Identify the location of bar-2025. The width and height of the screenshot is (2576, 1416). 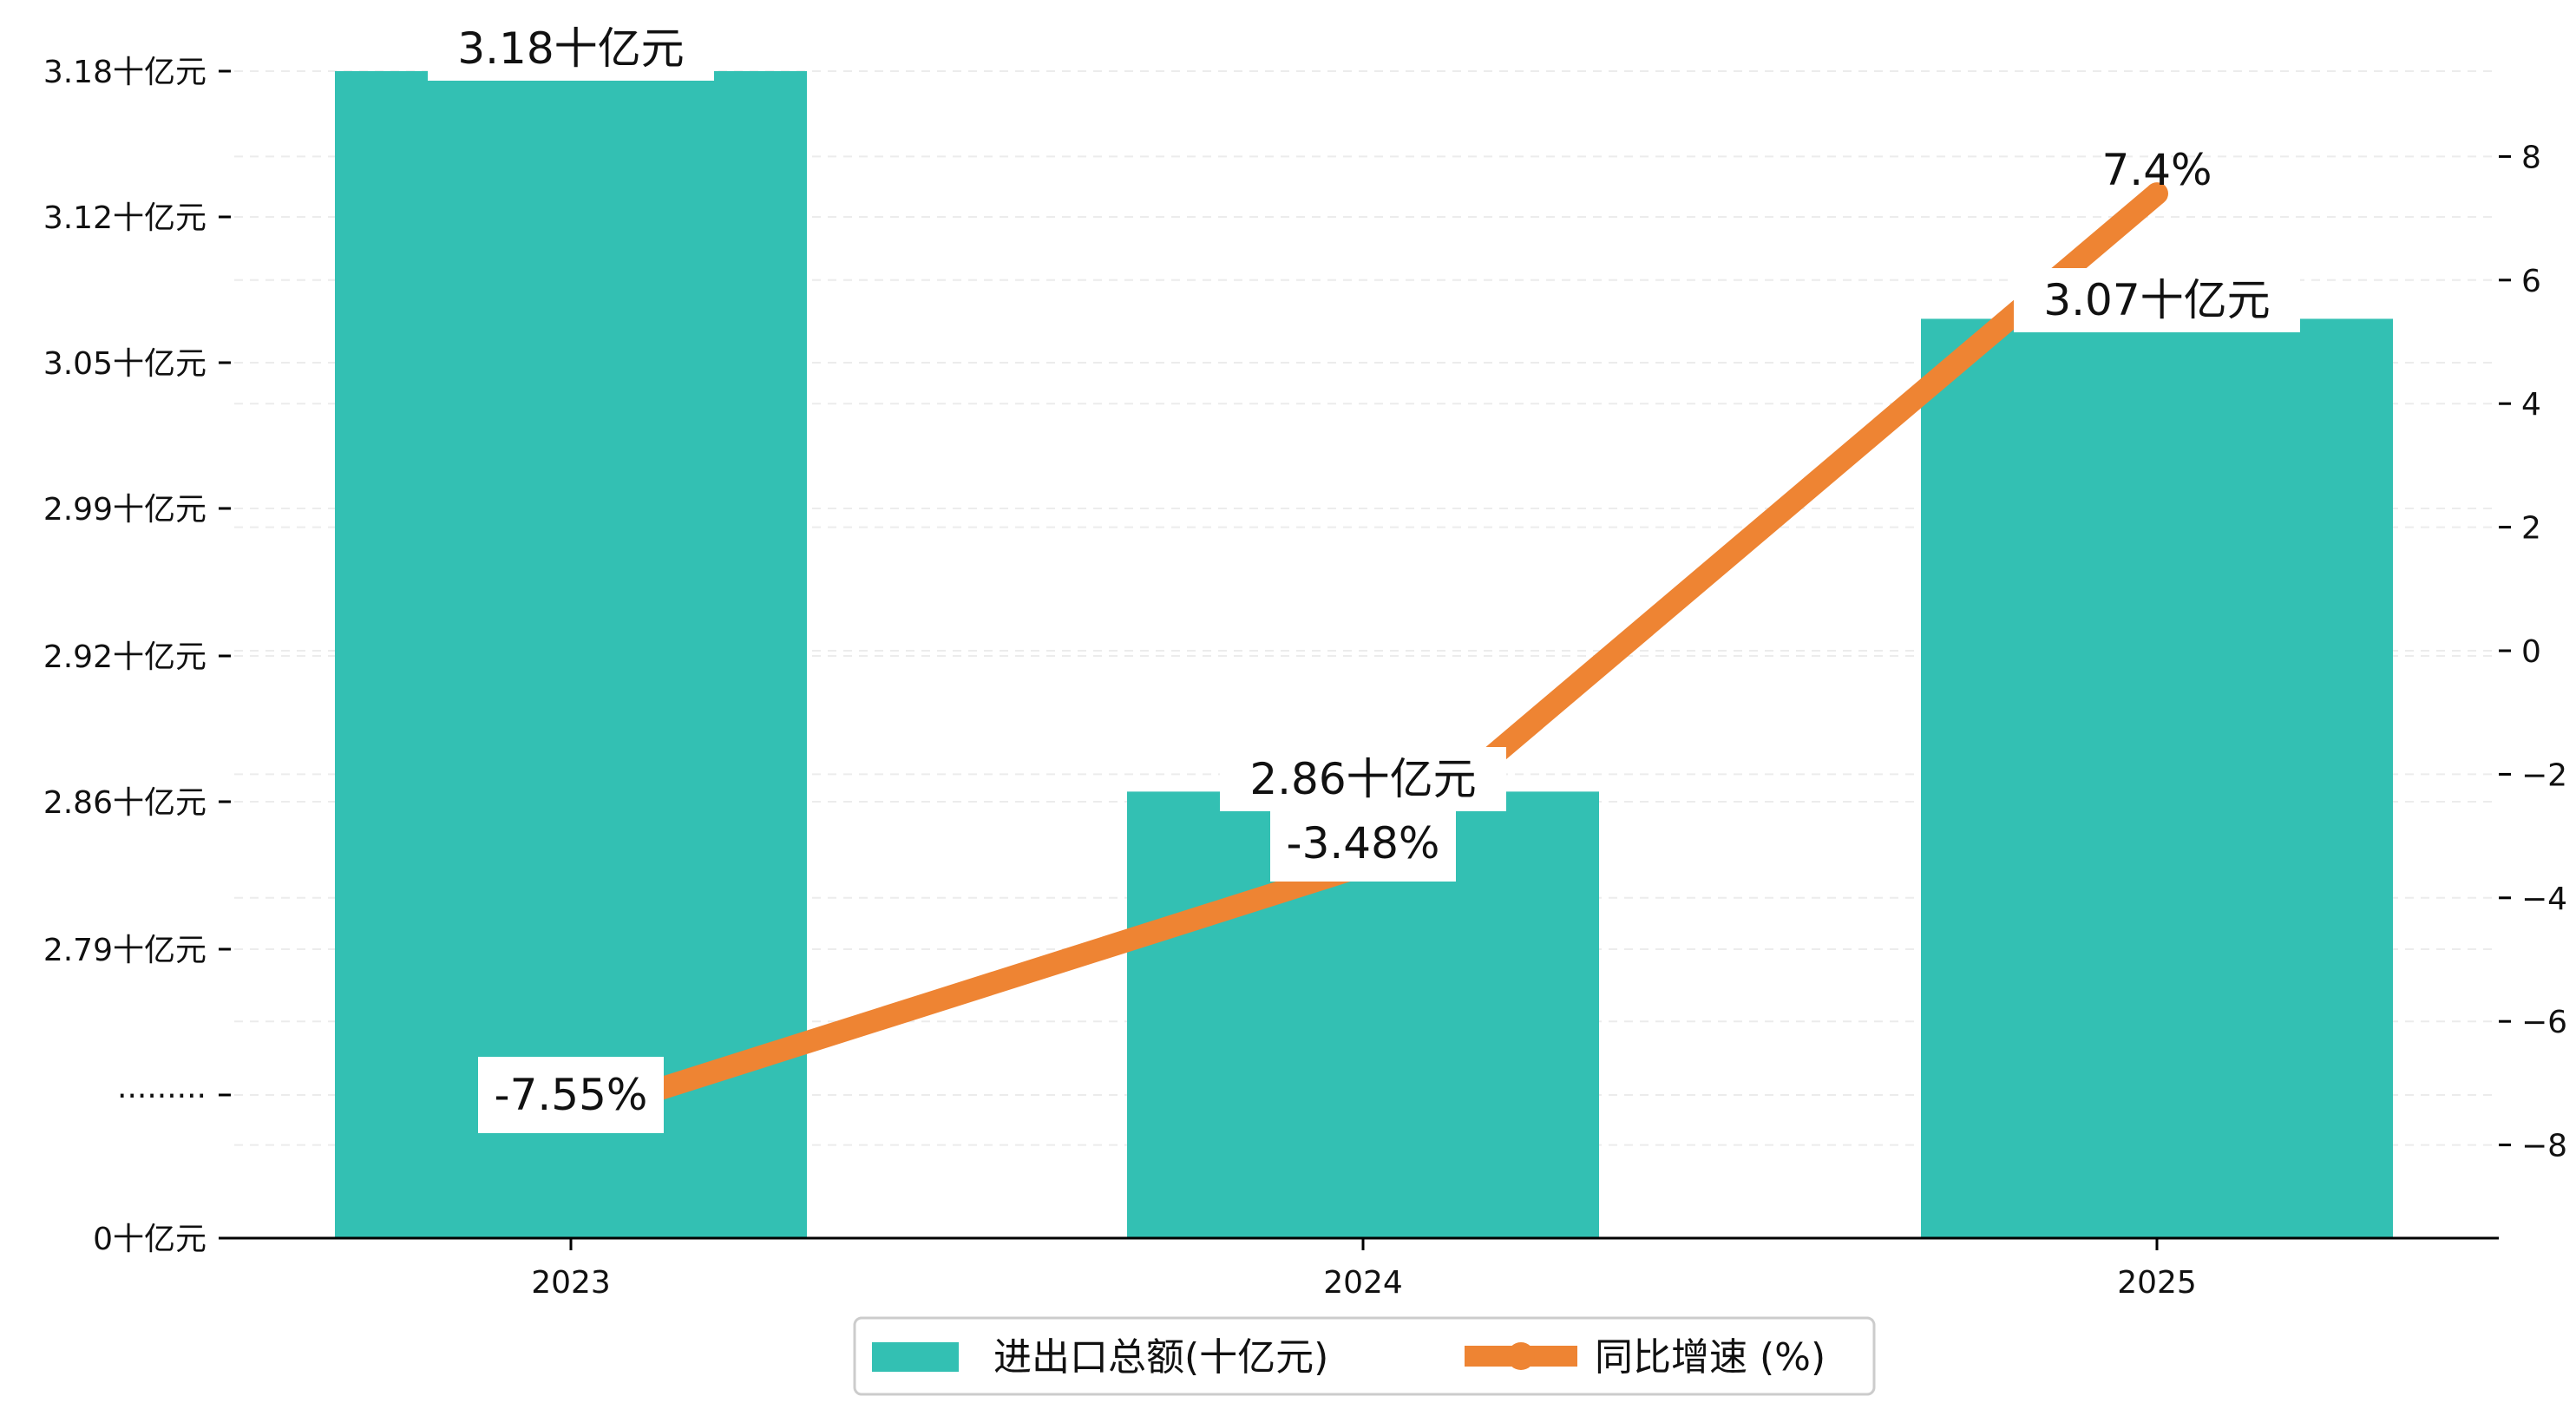
(2157, 778).